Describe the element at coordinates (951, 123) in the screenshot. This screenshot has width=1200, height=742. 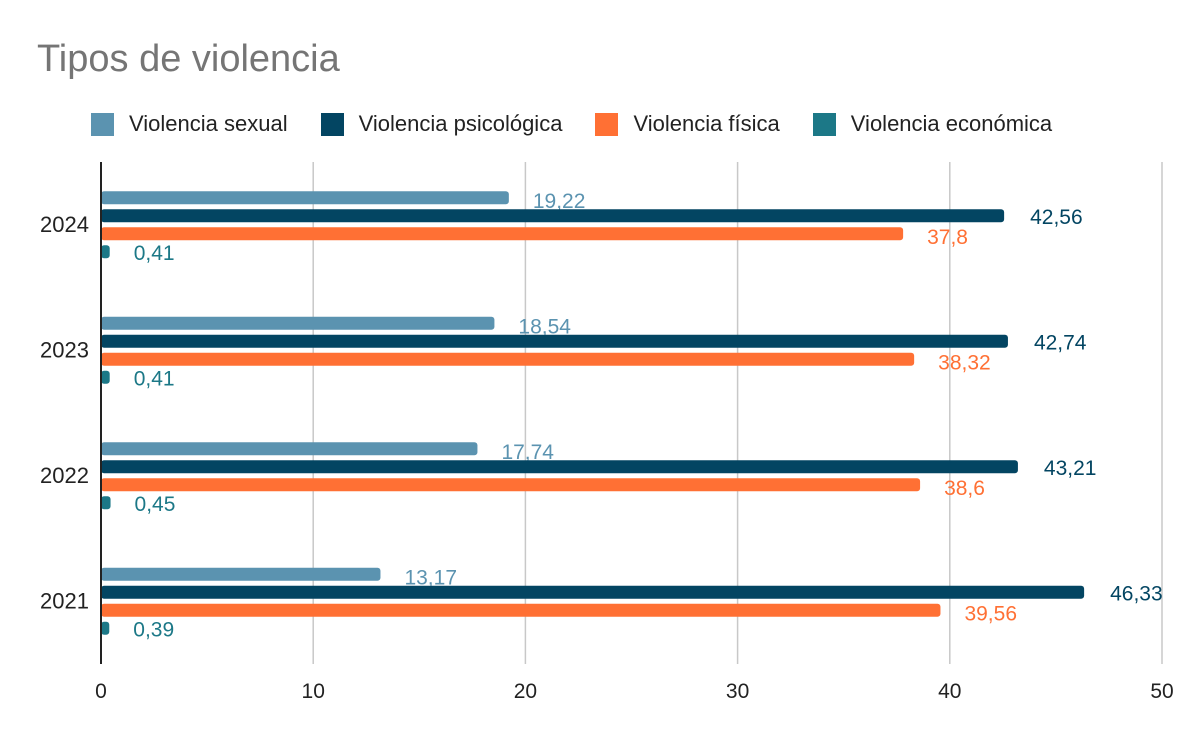
I see `legend-label-economica: Violencia económica` at that location.